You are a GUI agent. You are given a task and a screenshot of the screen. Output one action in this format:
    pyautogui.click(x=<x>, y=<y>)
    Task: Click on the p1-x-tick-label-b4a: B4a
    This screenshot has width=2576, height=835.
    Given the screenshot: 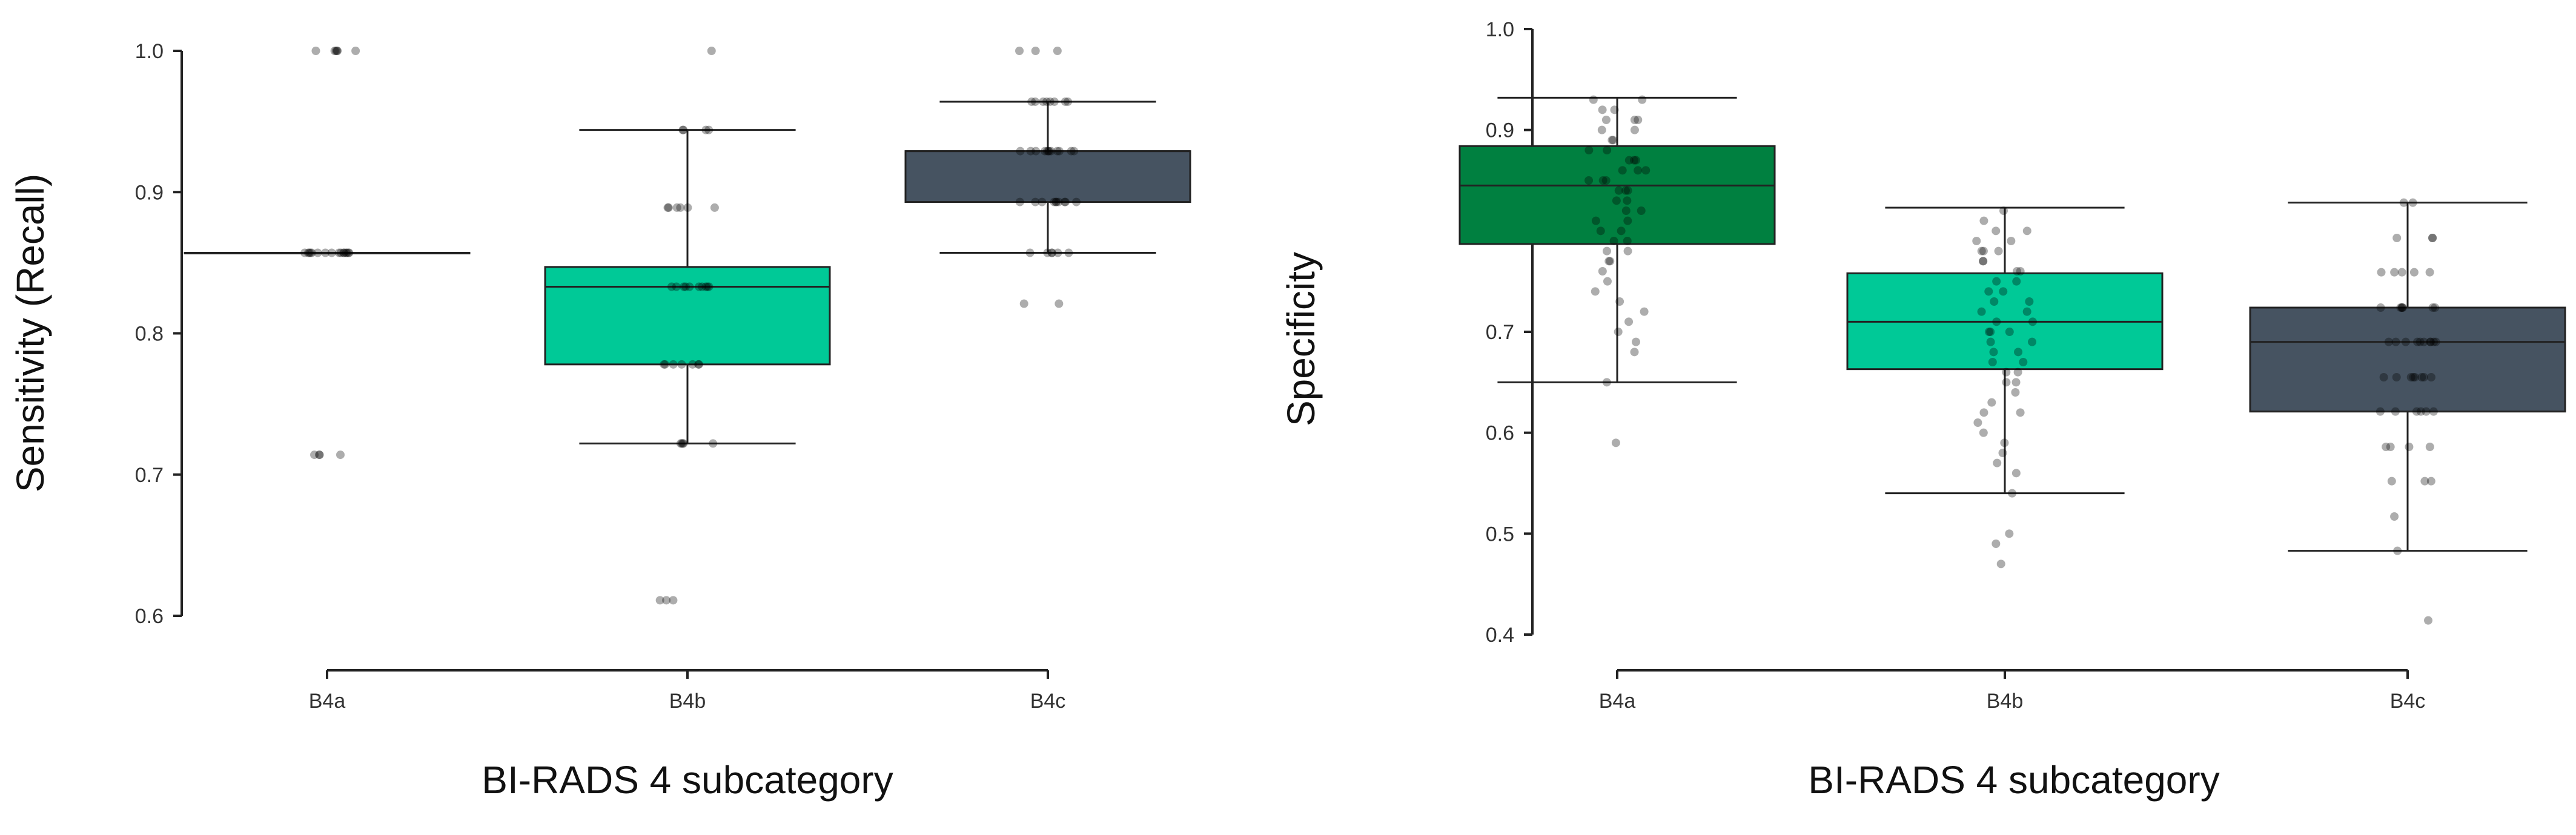 What is the action you would take?
    pyautogui.click(x=327, y=702)
    